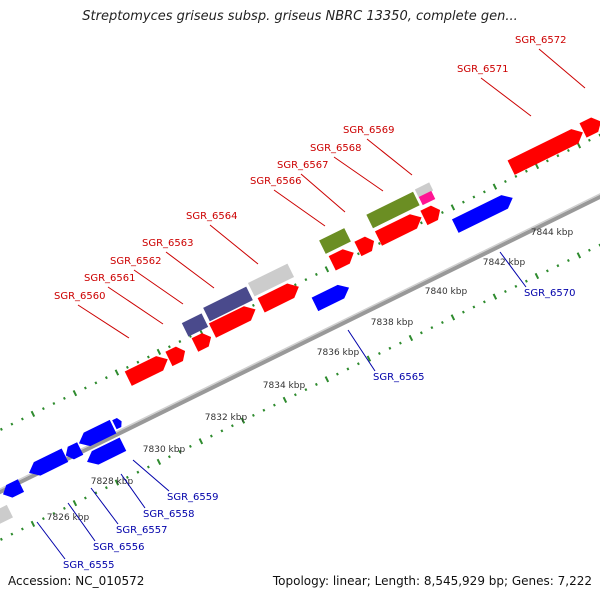 The height and width of the screenshot is (600, 600). Describe the element at coordinates (336, 148) in the screenshot. I see `gene-label-forward: SGR_6568` at that location.